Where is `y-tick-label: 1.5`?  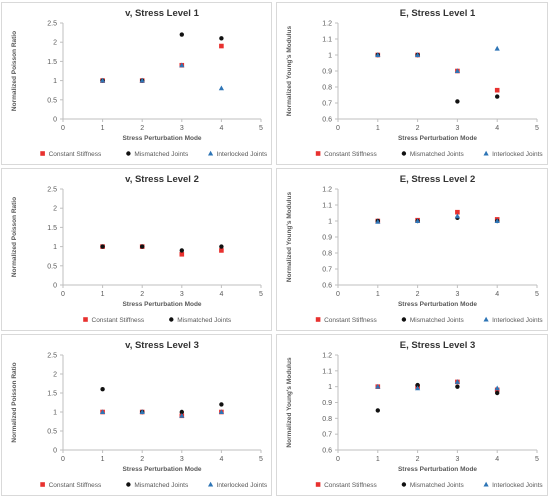 y-tick-label: 1.5 is located at coordinates (52, 62).